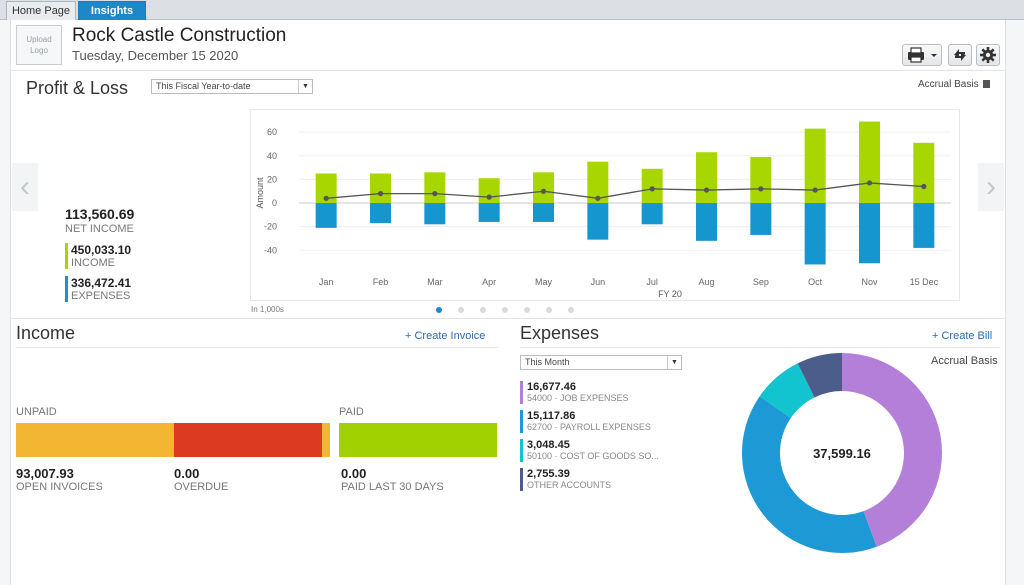 This screenshot has height=585, width=1024. Describe the element at coordinates (760, 347) in the screenshot. I see `expenses-divider` at that location.